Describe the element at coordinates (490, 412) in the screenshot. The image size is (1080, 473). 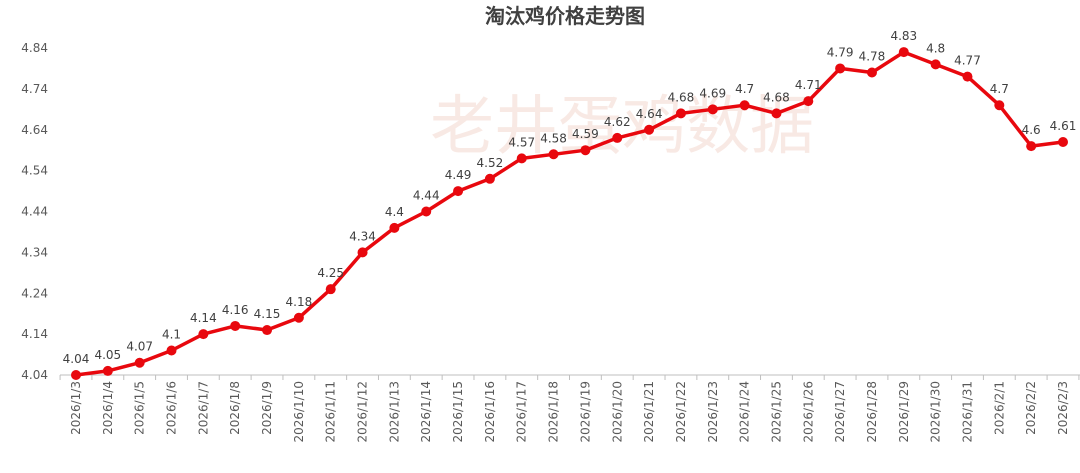
I see `x-tick-label: 2026/1/16` at that location.